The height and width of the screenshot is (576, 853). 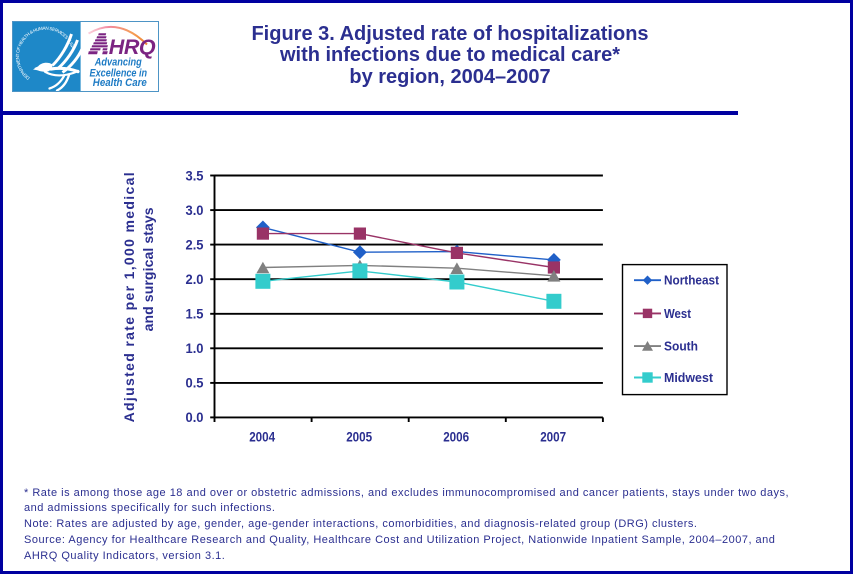 What do you see at coordinates (359, 436) in the screenshot?
I see `svg-text: 2005` at bounding box center [359, 436].